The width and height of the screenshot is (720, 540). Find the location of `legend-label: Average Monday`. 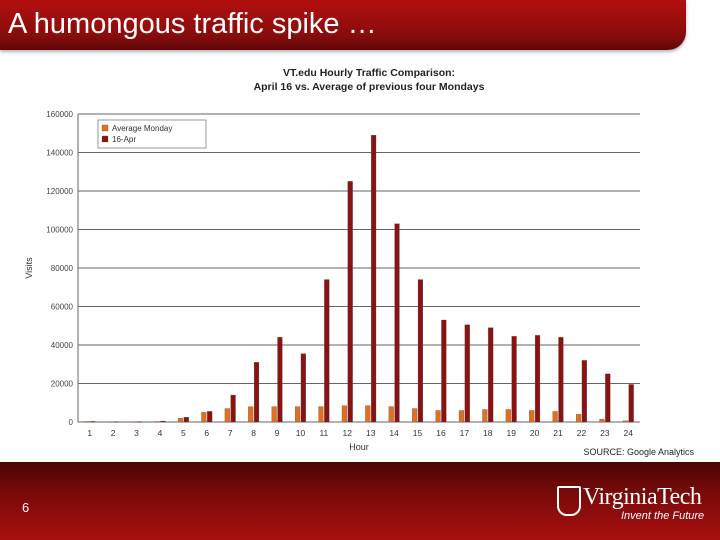

legend-label: Average Monday is located at coordinates (142, 128).